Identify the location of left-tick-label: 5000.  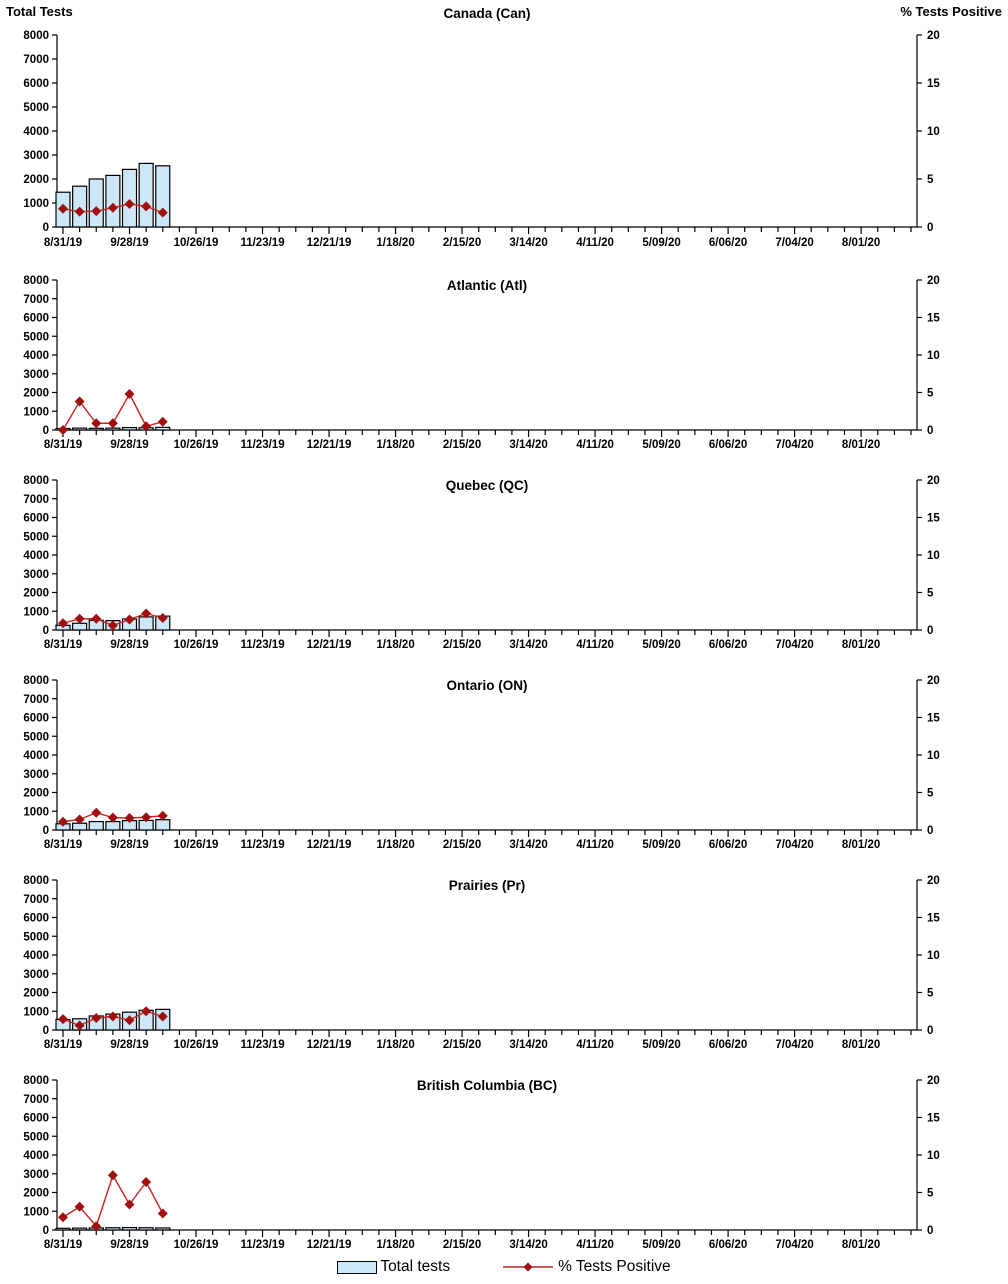
(36, 1137).